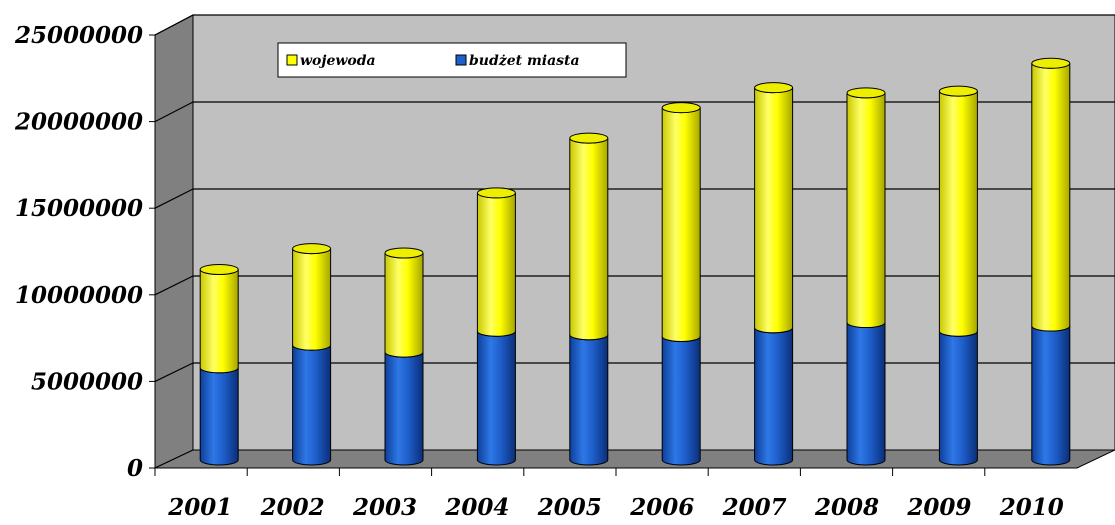 The width and height of the screenshot is (1115, 525). What do you see at coordinates (958, 91) in the screenshot?
I see `bar-2009-series-1-top` at bounding box center [958, 91].